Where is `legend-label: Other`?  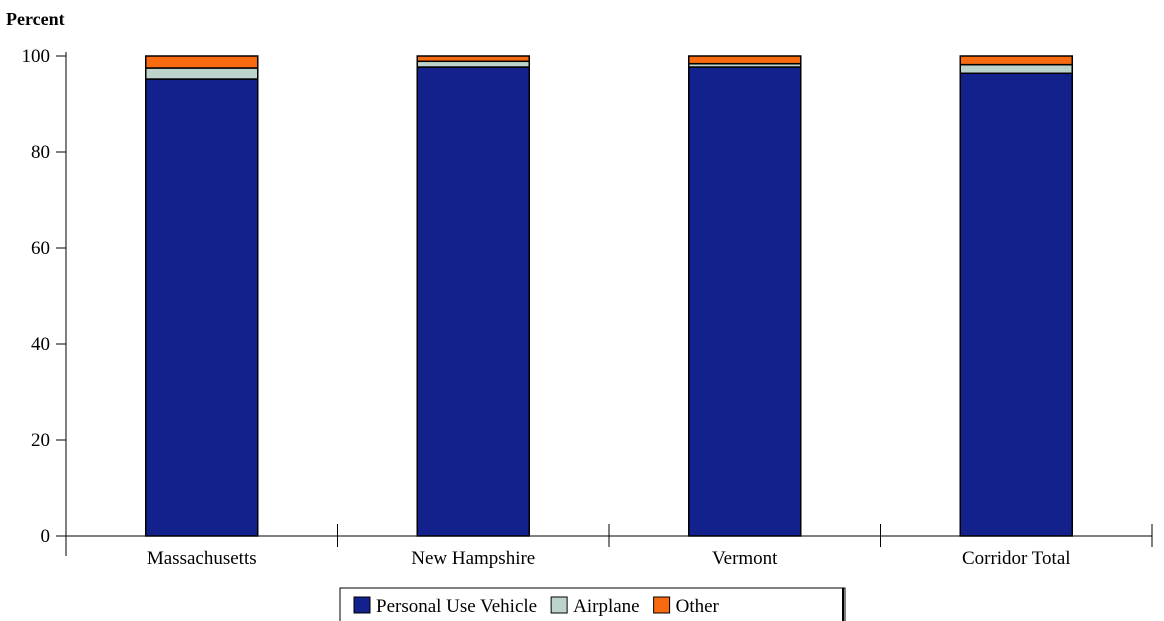 legend-label: Other is located at coordinates (698, 606).